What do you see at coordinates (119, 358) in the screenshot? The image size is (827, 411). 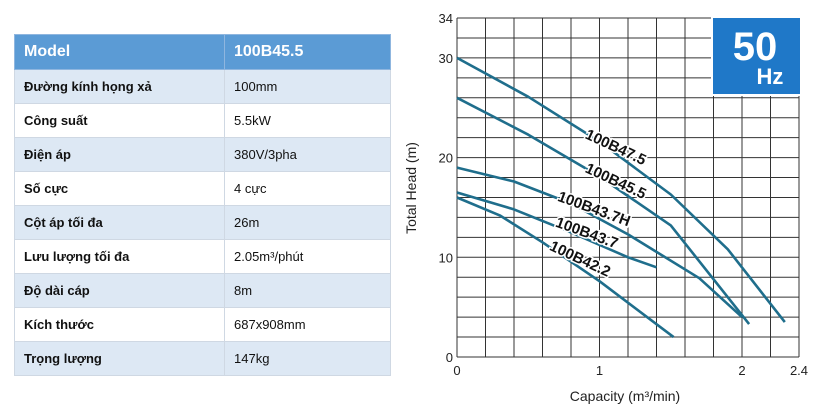 I see `spec-label: Trọng lượng` at bounding box center [119, 358].